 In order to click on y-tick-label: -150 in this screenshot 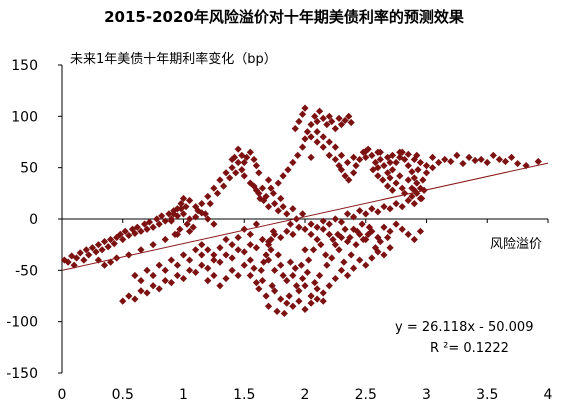, I will do `click(22, 374)`.